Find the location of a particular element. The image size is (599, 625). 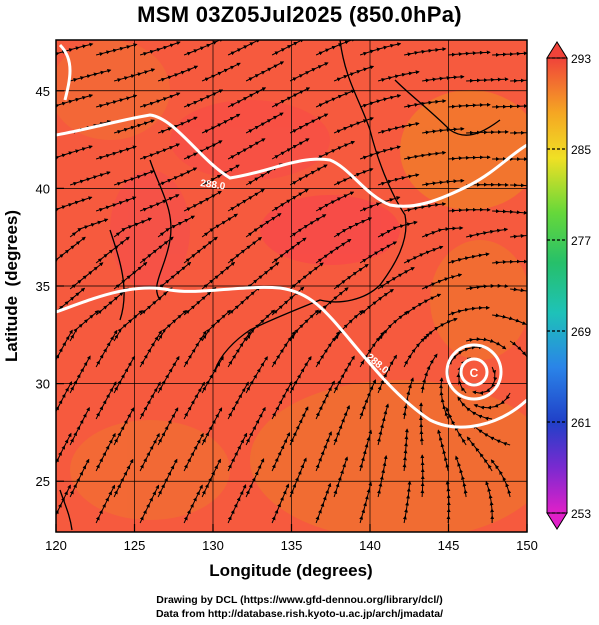

lon-tick-label-1: 125 is located at coordinates (135, 545).